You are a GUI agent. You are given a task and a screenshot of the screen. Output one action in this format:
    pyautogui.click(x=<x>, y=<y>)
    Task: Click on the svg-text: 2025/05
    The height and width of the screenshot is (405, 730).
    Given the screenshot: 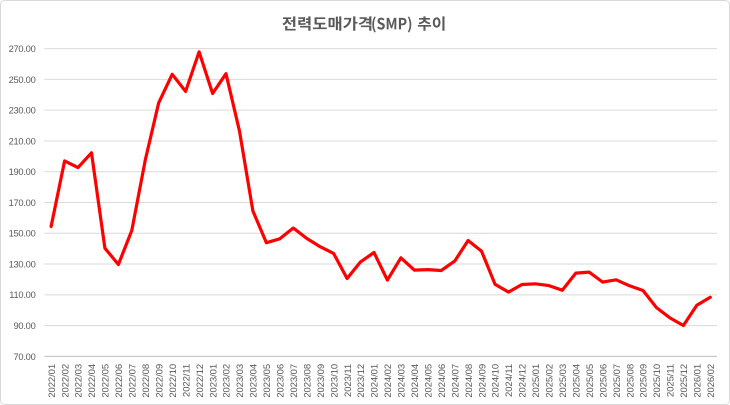 What is the action you would take?
    pyautogui.click(x=590, y=381)
    